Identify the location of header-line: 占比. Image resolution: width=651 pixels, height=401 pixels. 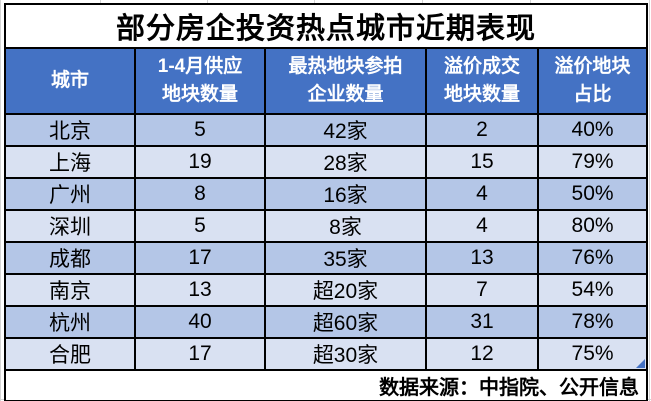
(592, 94).